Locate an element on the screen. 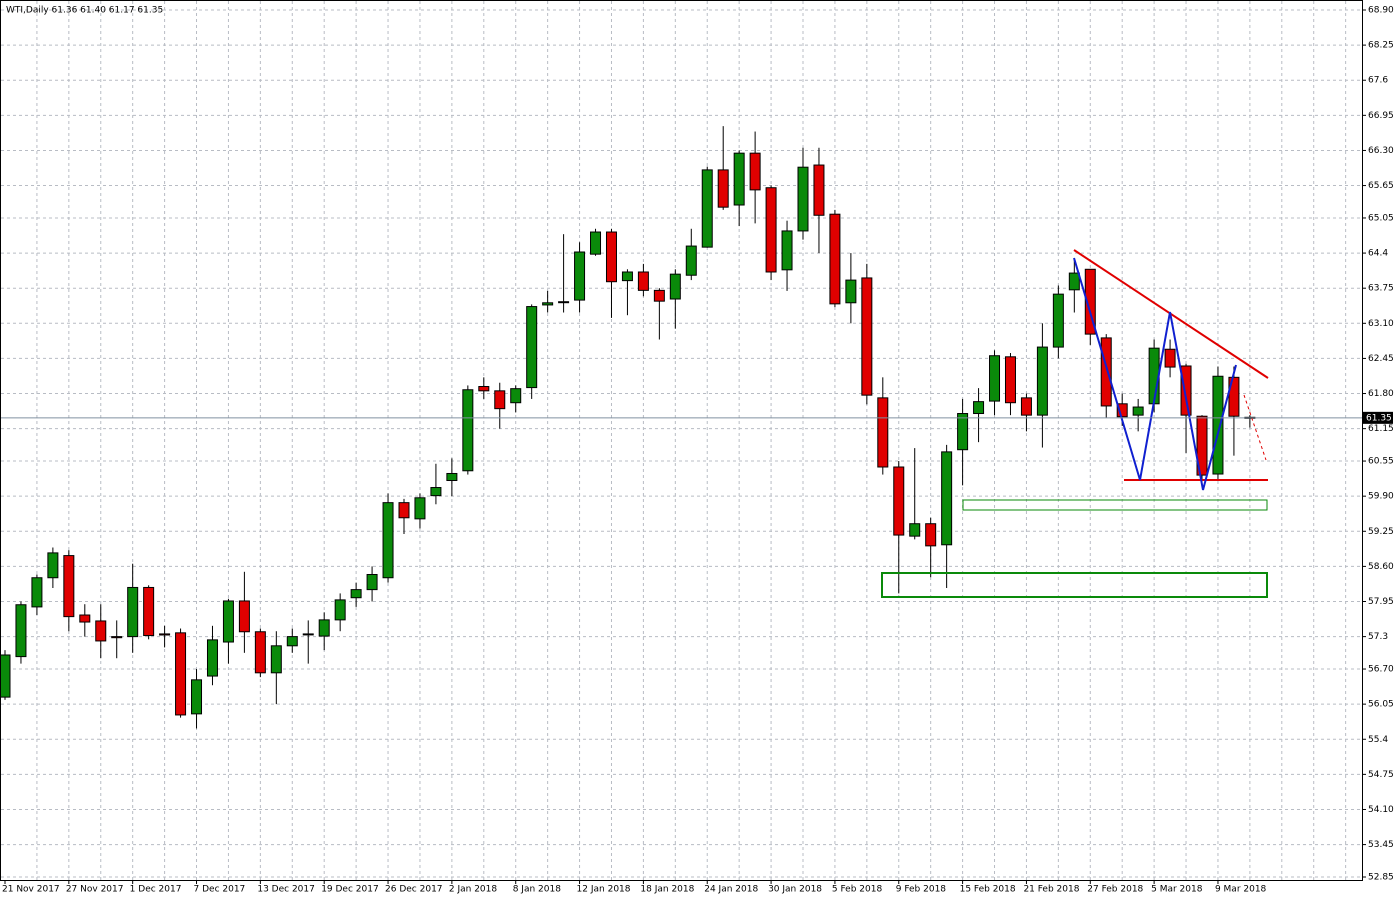 This screenshot has width=1400, height=900. y-tick-label: 53.45 is located at coordinates (1381, 845).